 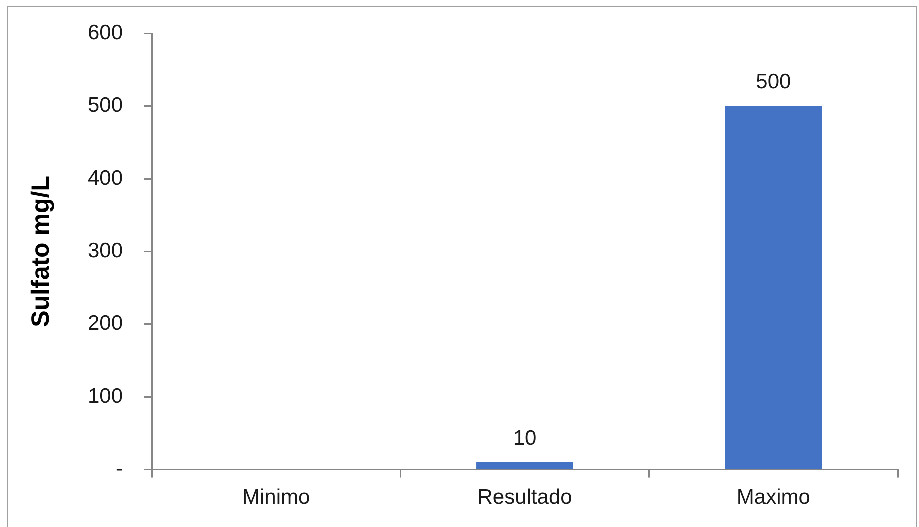 I want to click on y-tick-label: 200, so click(x=106, y=324).